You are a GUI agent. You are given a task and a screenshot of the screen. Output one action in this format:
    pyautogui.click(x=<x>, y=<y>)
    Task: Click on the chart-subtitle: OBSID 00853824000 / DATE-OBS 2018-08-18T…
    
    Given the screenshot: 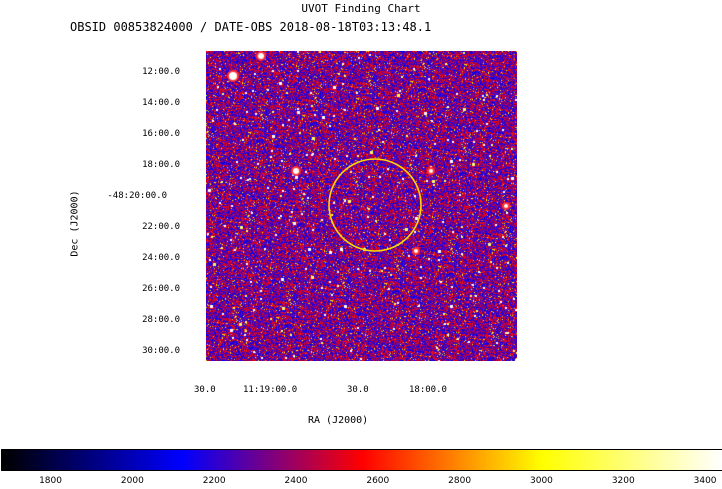 What is the action you would take?
    pyautogui.click(x=251, y=27)
    